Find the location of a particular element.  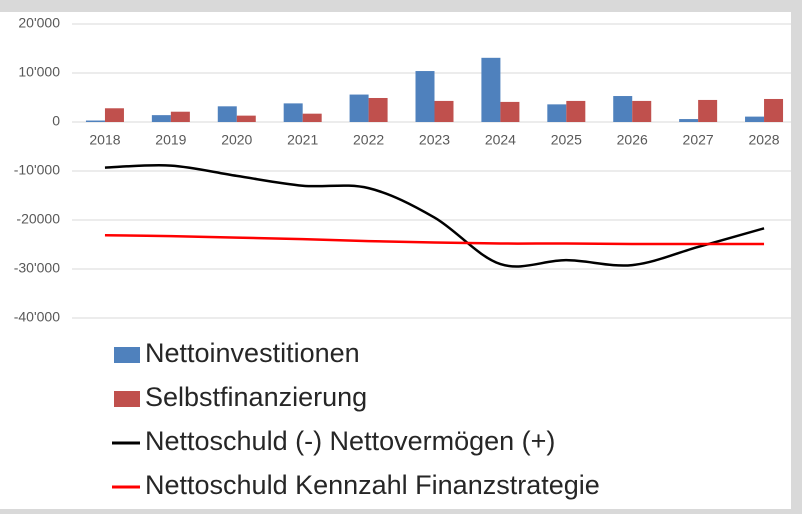

legend-label: Nettoinvestitionen is located at coordinates (252, 353).